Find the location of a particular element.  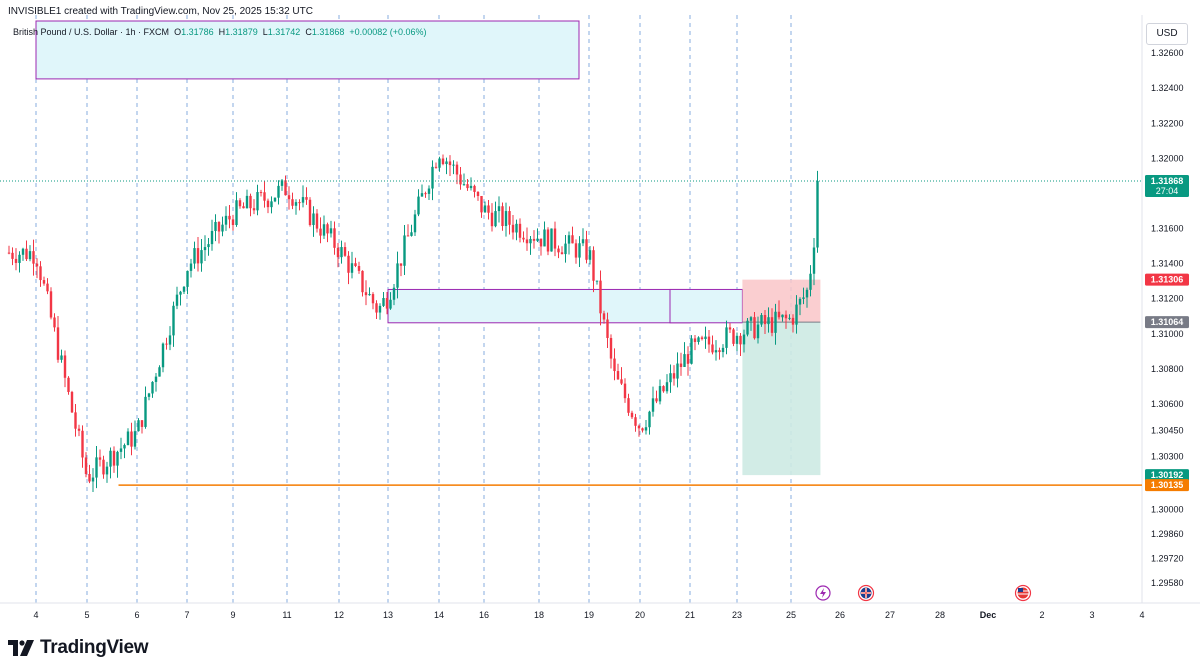

y-tick-label: 1.30450 is located at coordinates (1167, 430).